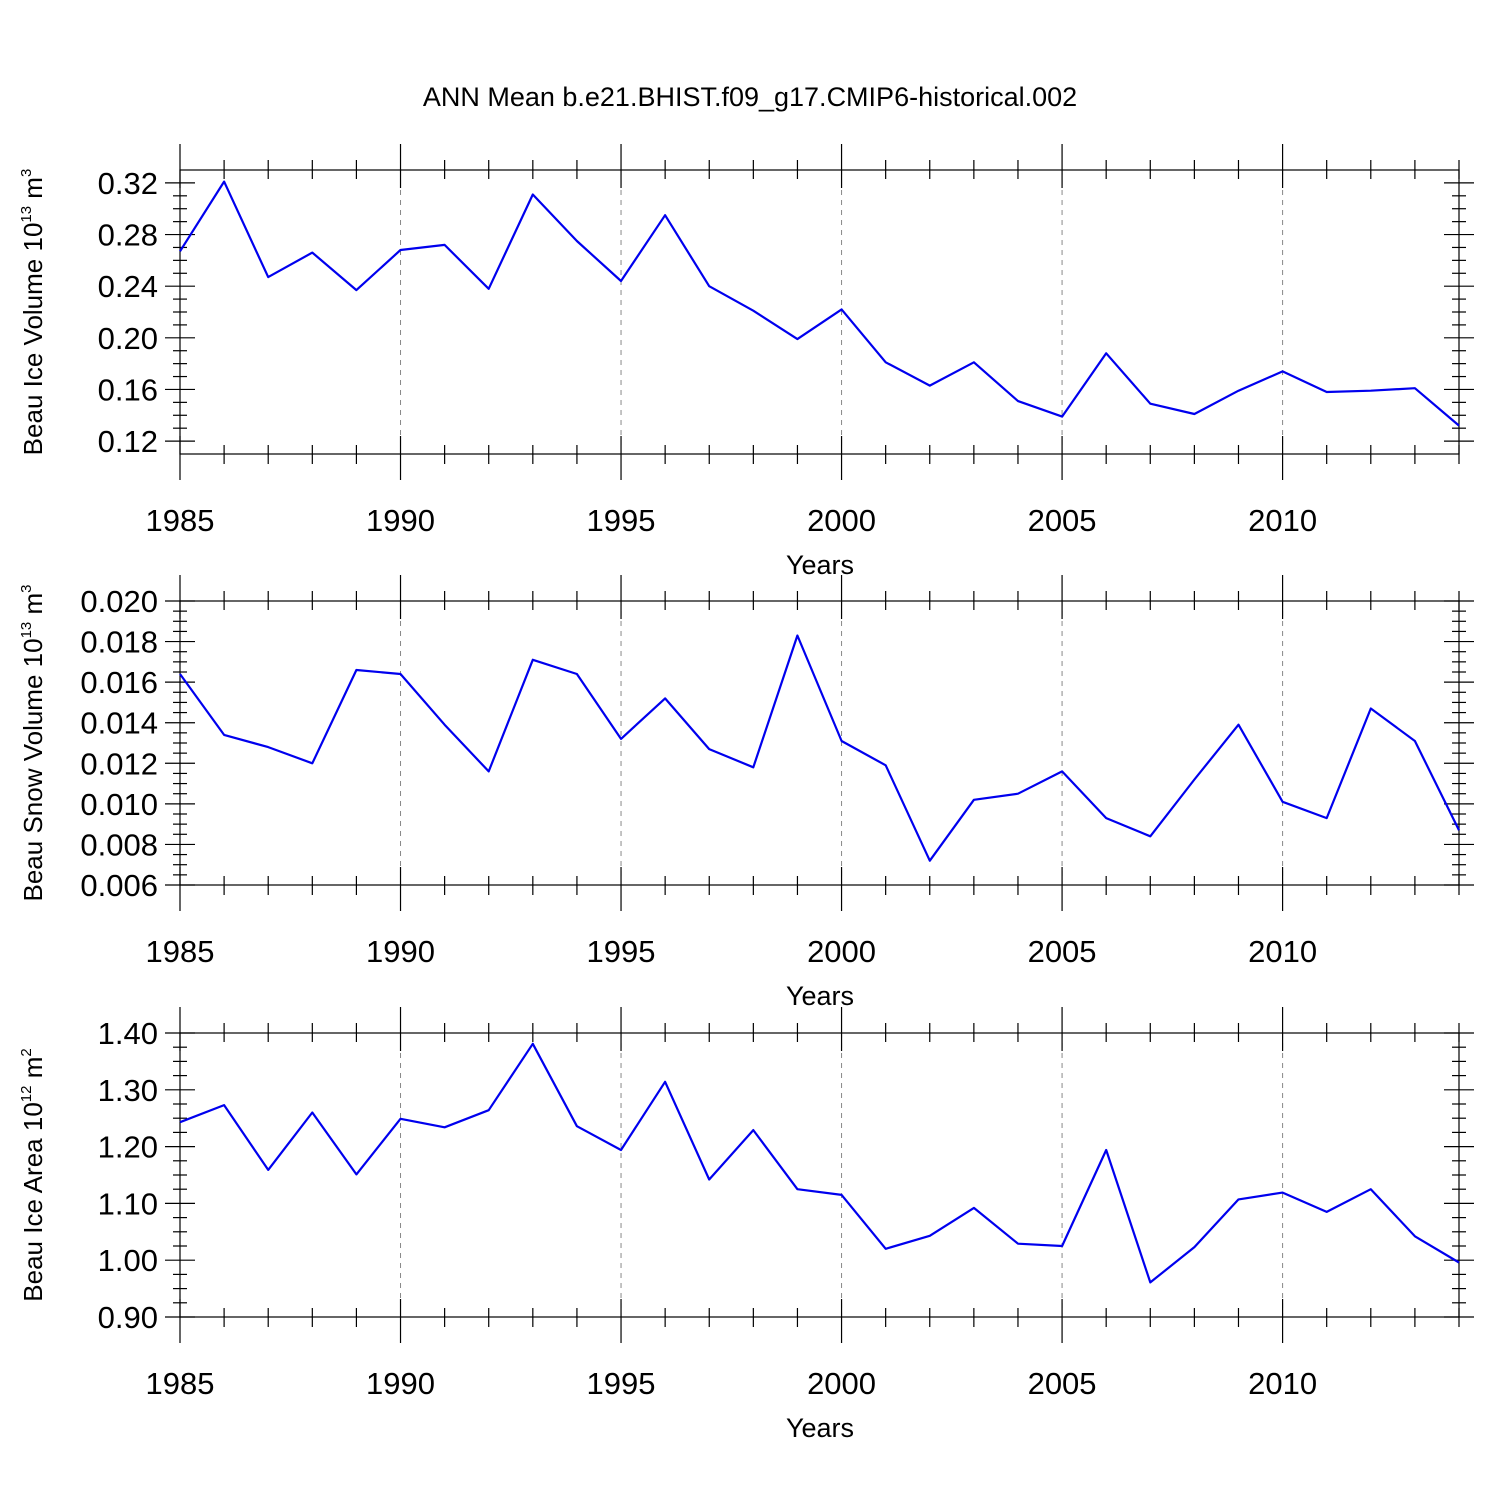  What do you see at coordinates (128, 441) in the screenshot?
I see `y-tick-label: 0.12` at bounding box center [128, 441].